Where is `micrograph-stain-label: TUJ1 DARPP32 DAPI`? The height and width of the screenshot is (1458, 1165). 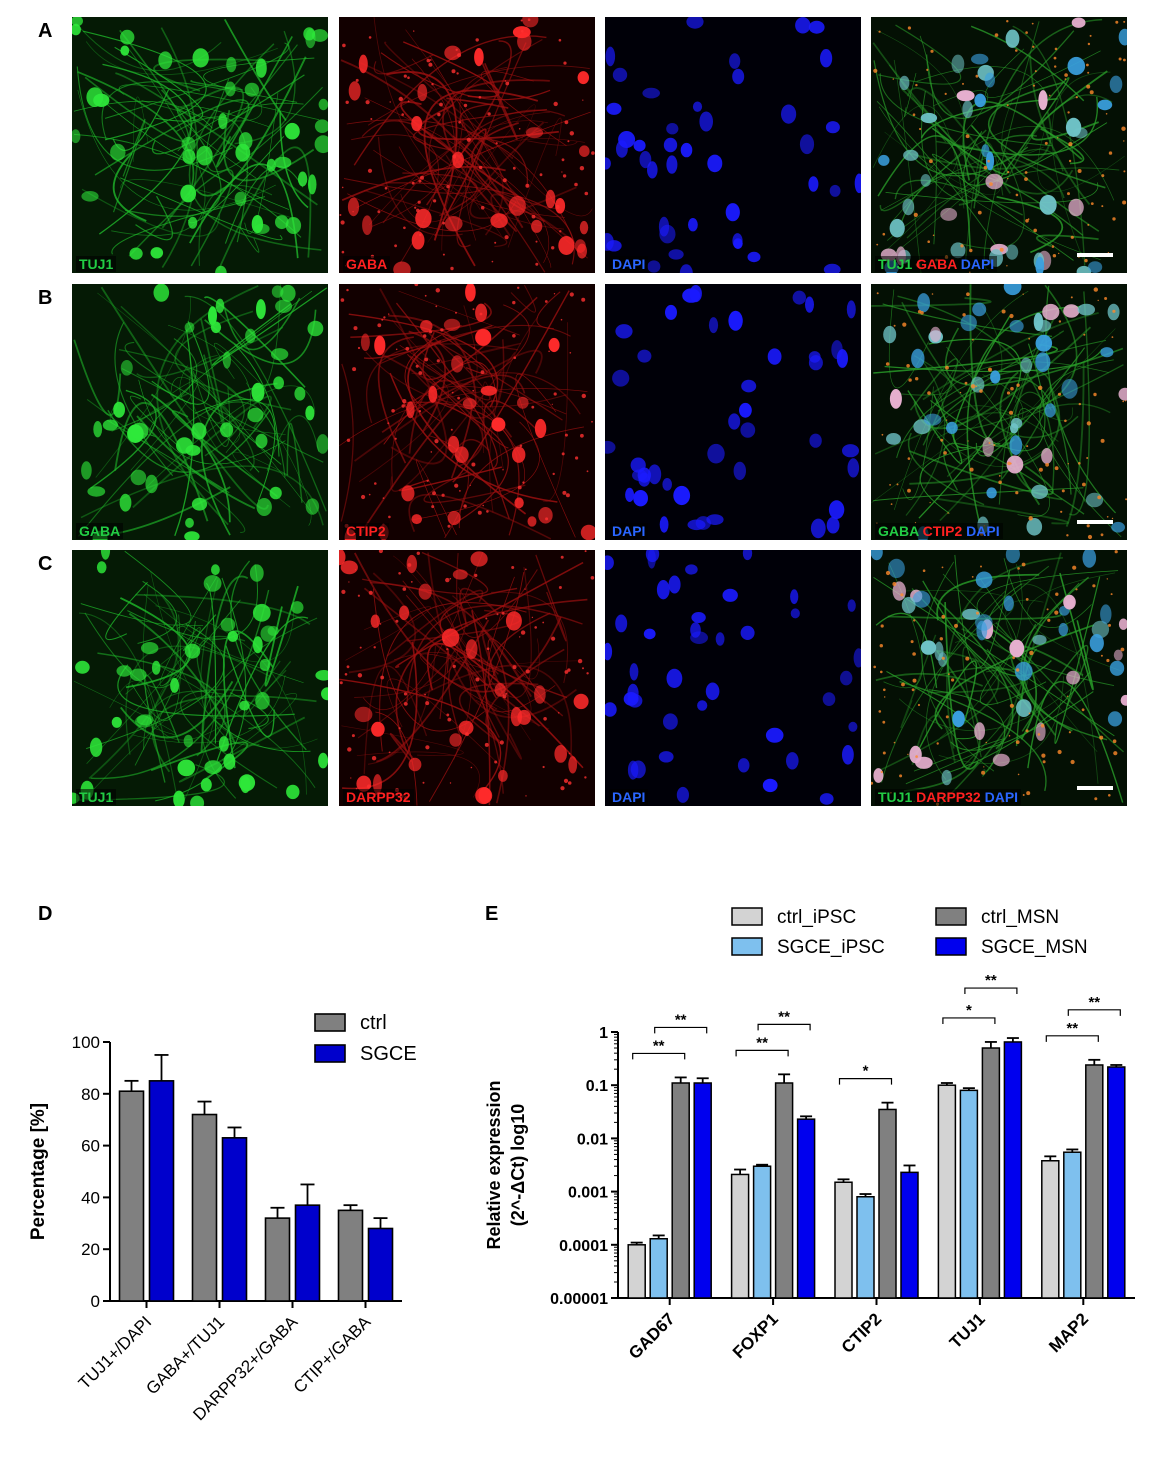
micrograph-stain-label: TUJ1 DARPP32 DAPI is located at coordinates (948, 797).